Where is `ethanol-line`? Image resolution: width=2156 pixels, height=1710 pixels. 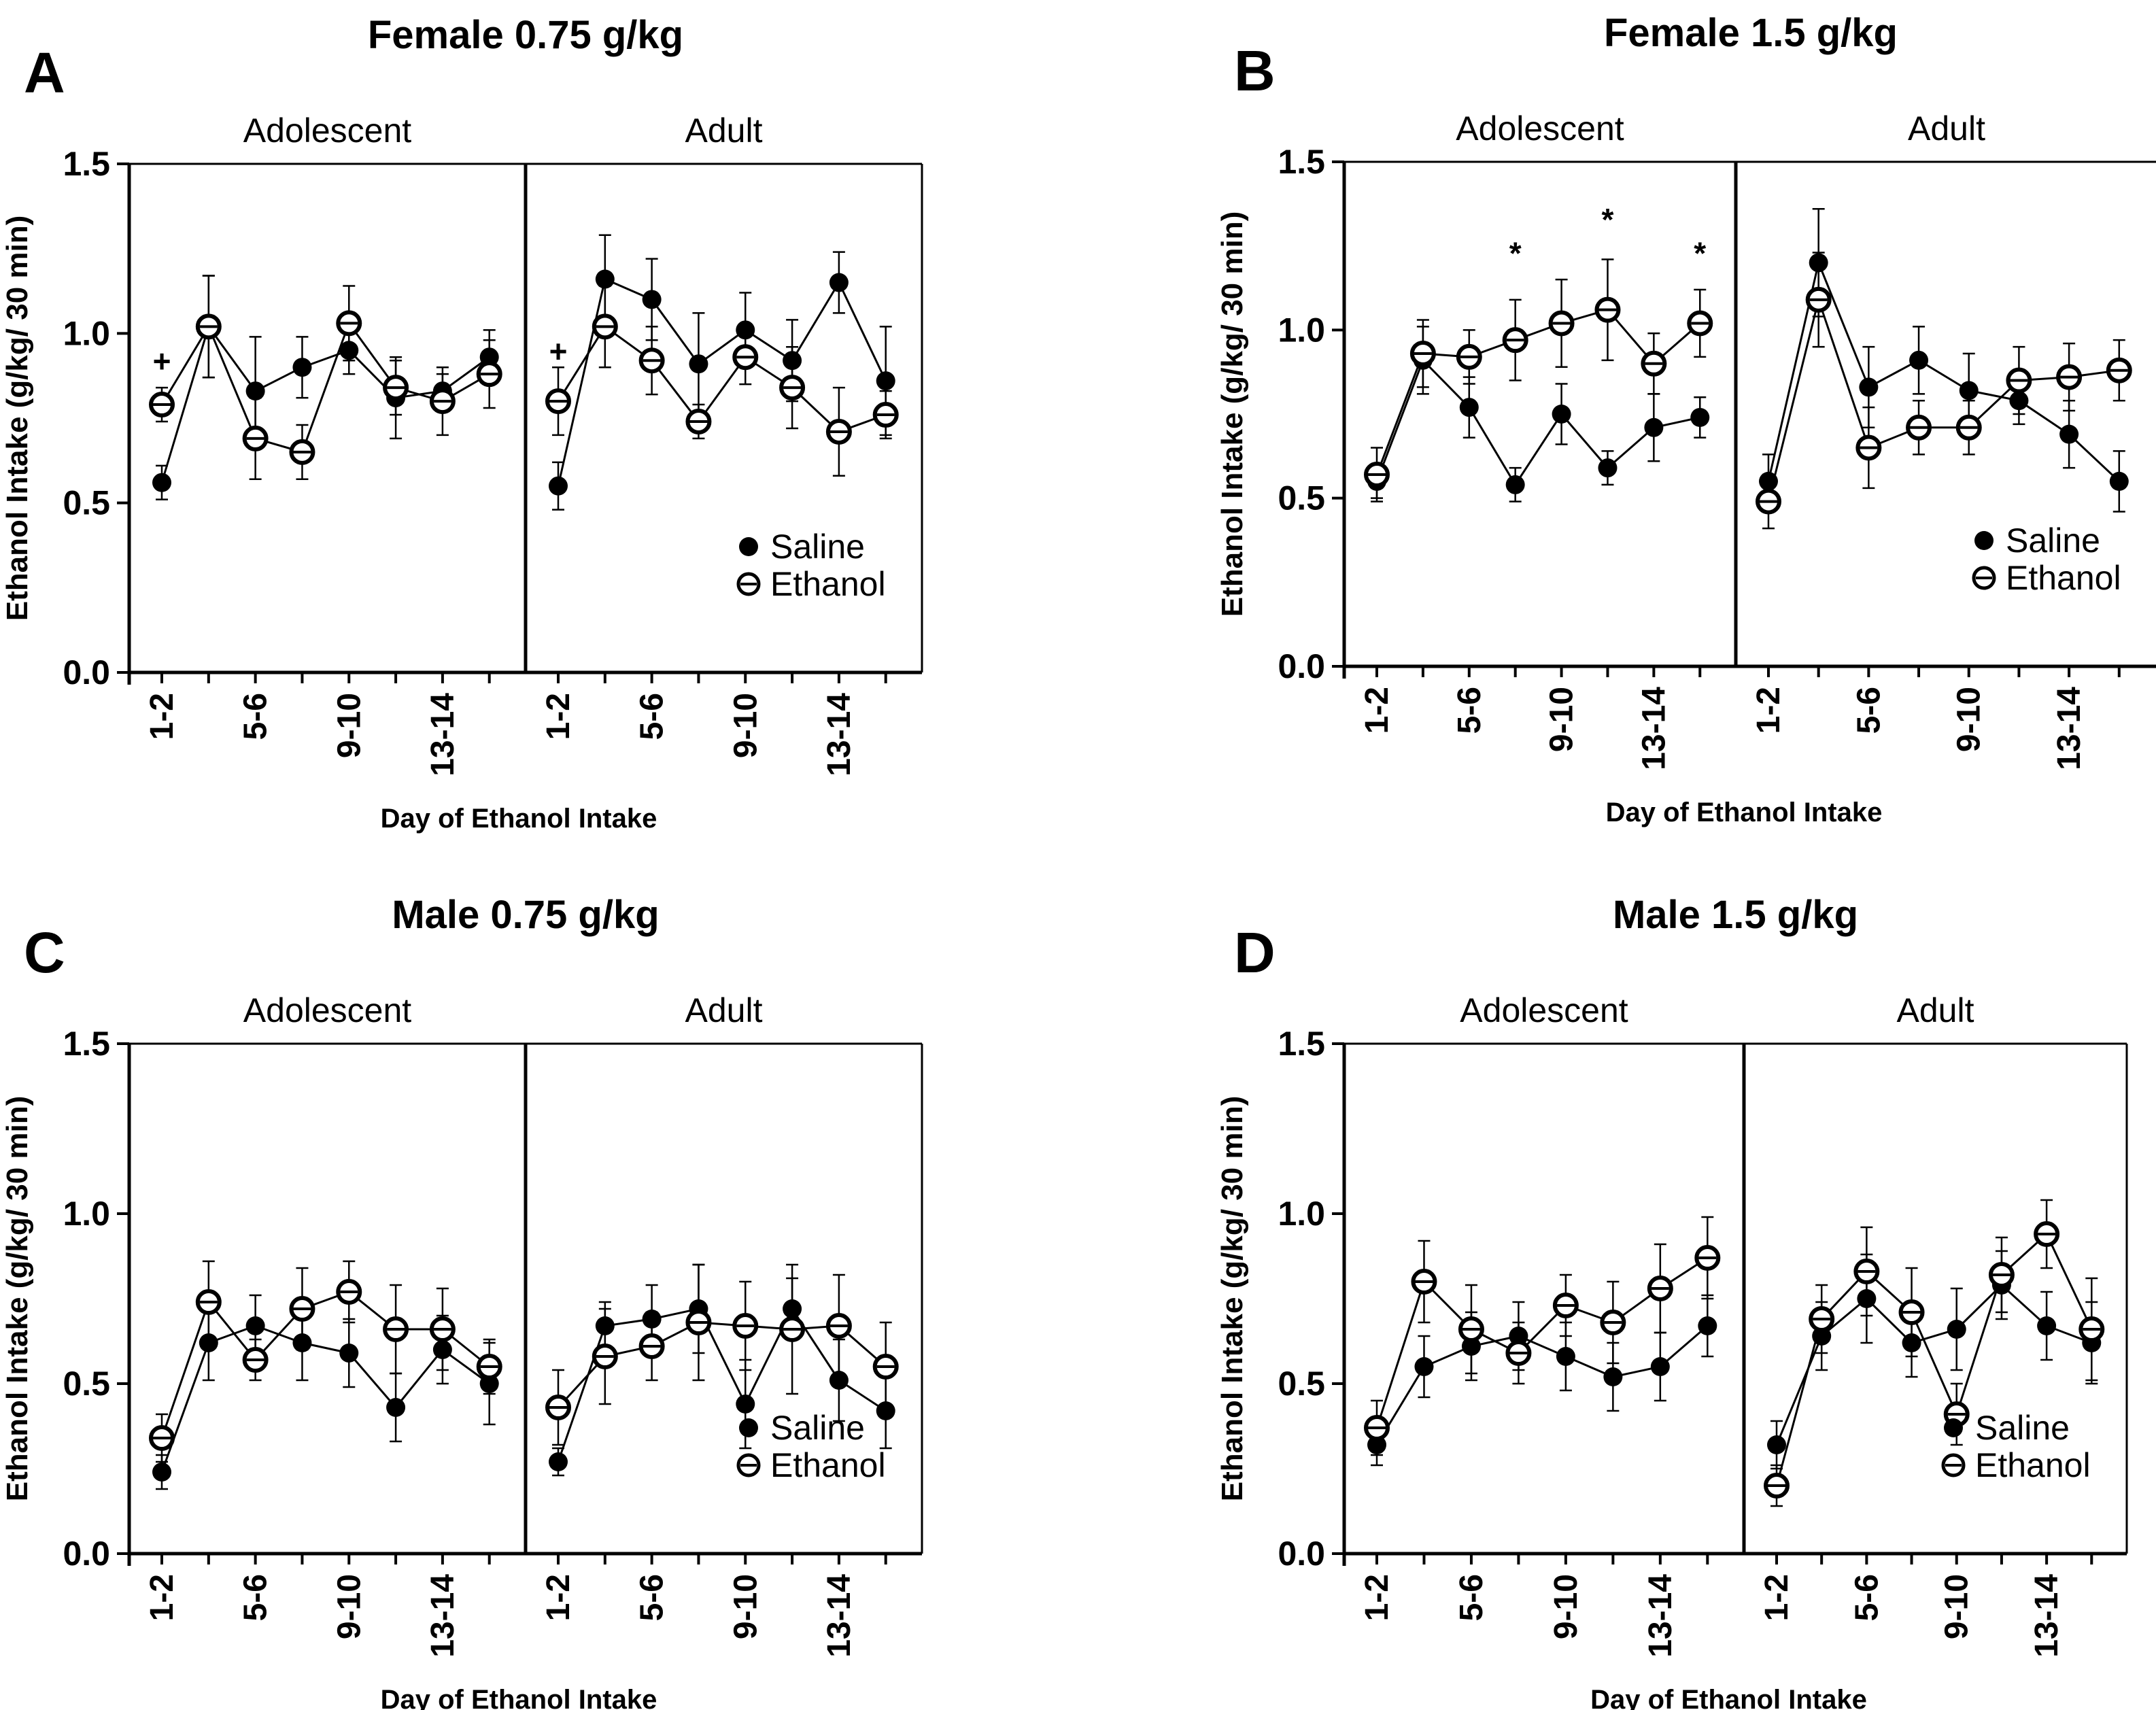 ethanol-line is located at coordinates (722, 379).